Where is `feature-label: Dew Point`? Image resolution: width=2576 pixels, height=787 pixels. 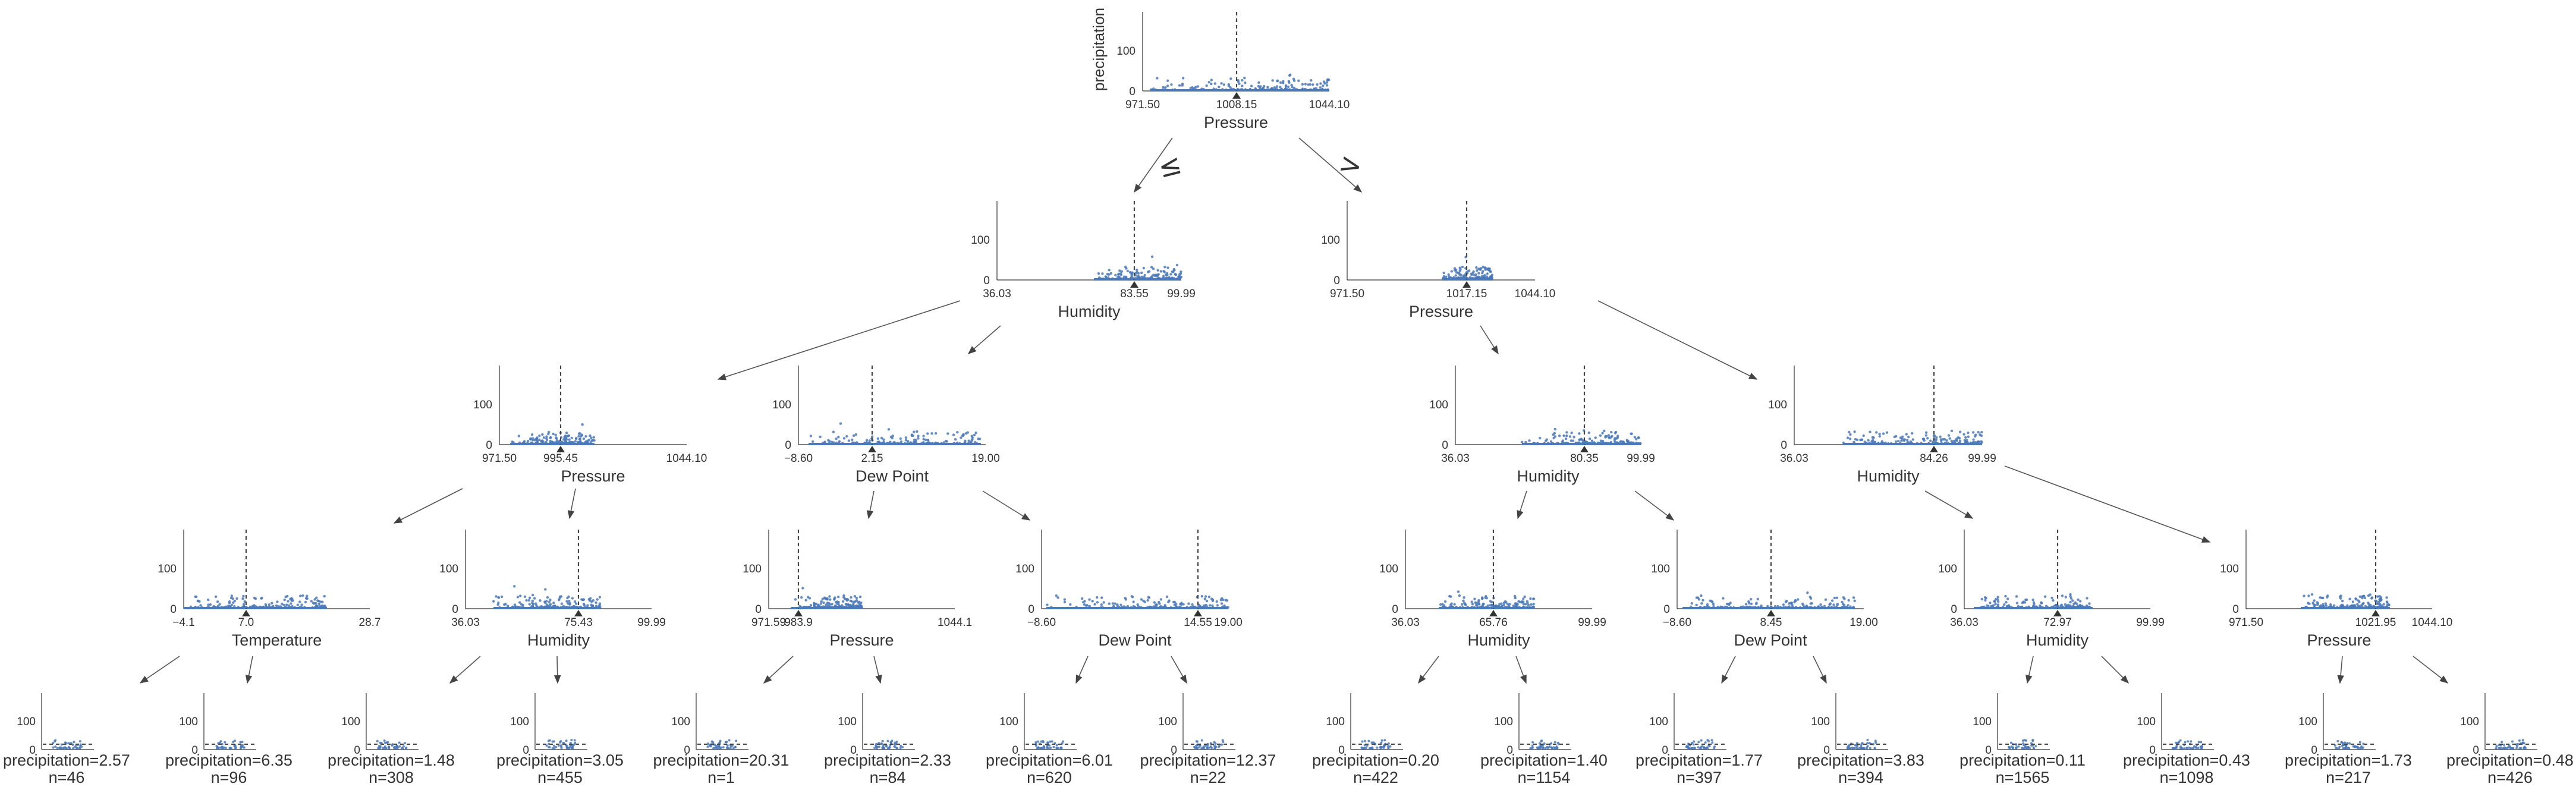 feature-label: Dew Point is located at coordinates (1770, 640).